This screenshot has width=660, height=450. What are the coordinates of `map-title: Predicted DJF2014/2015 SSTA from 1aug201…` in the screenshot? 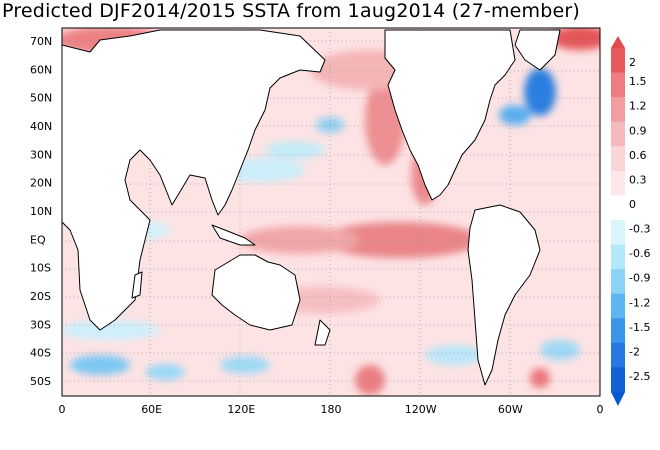 It's located at (291, 11).